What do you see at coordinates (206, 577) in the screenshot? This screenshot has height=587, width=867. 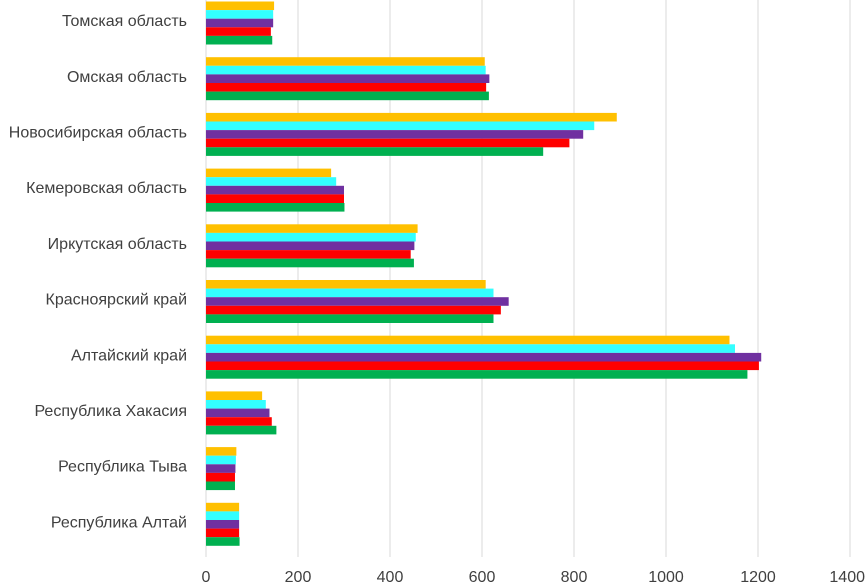 I see `x-tick-label: 0` at bounding box center [206, 577].